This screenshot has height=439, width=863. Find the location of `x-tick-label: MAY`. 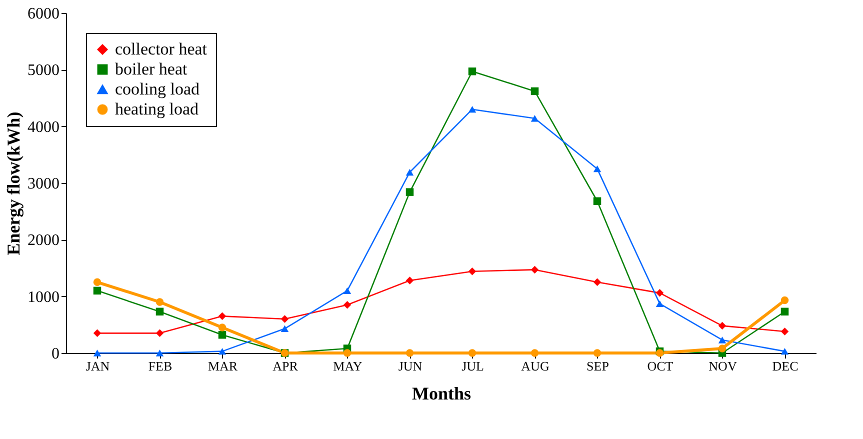

x-tick-label: MAY is located at coordinates (348, 366).